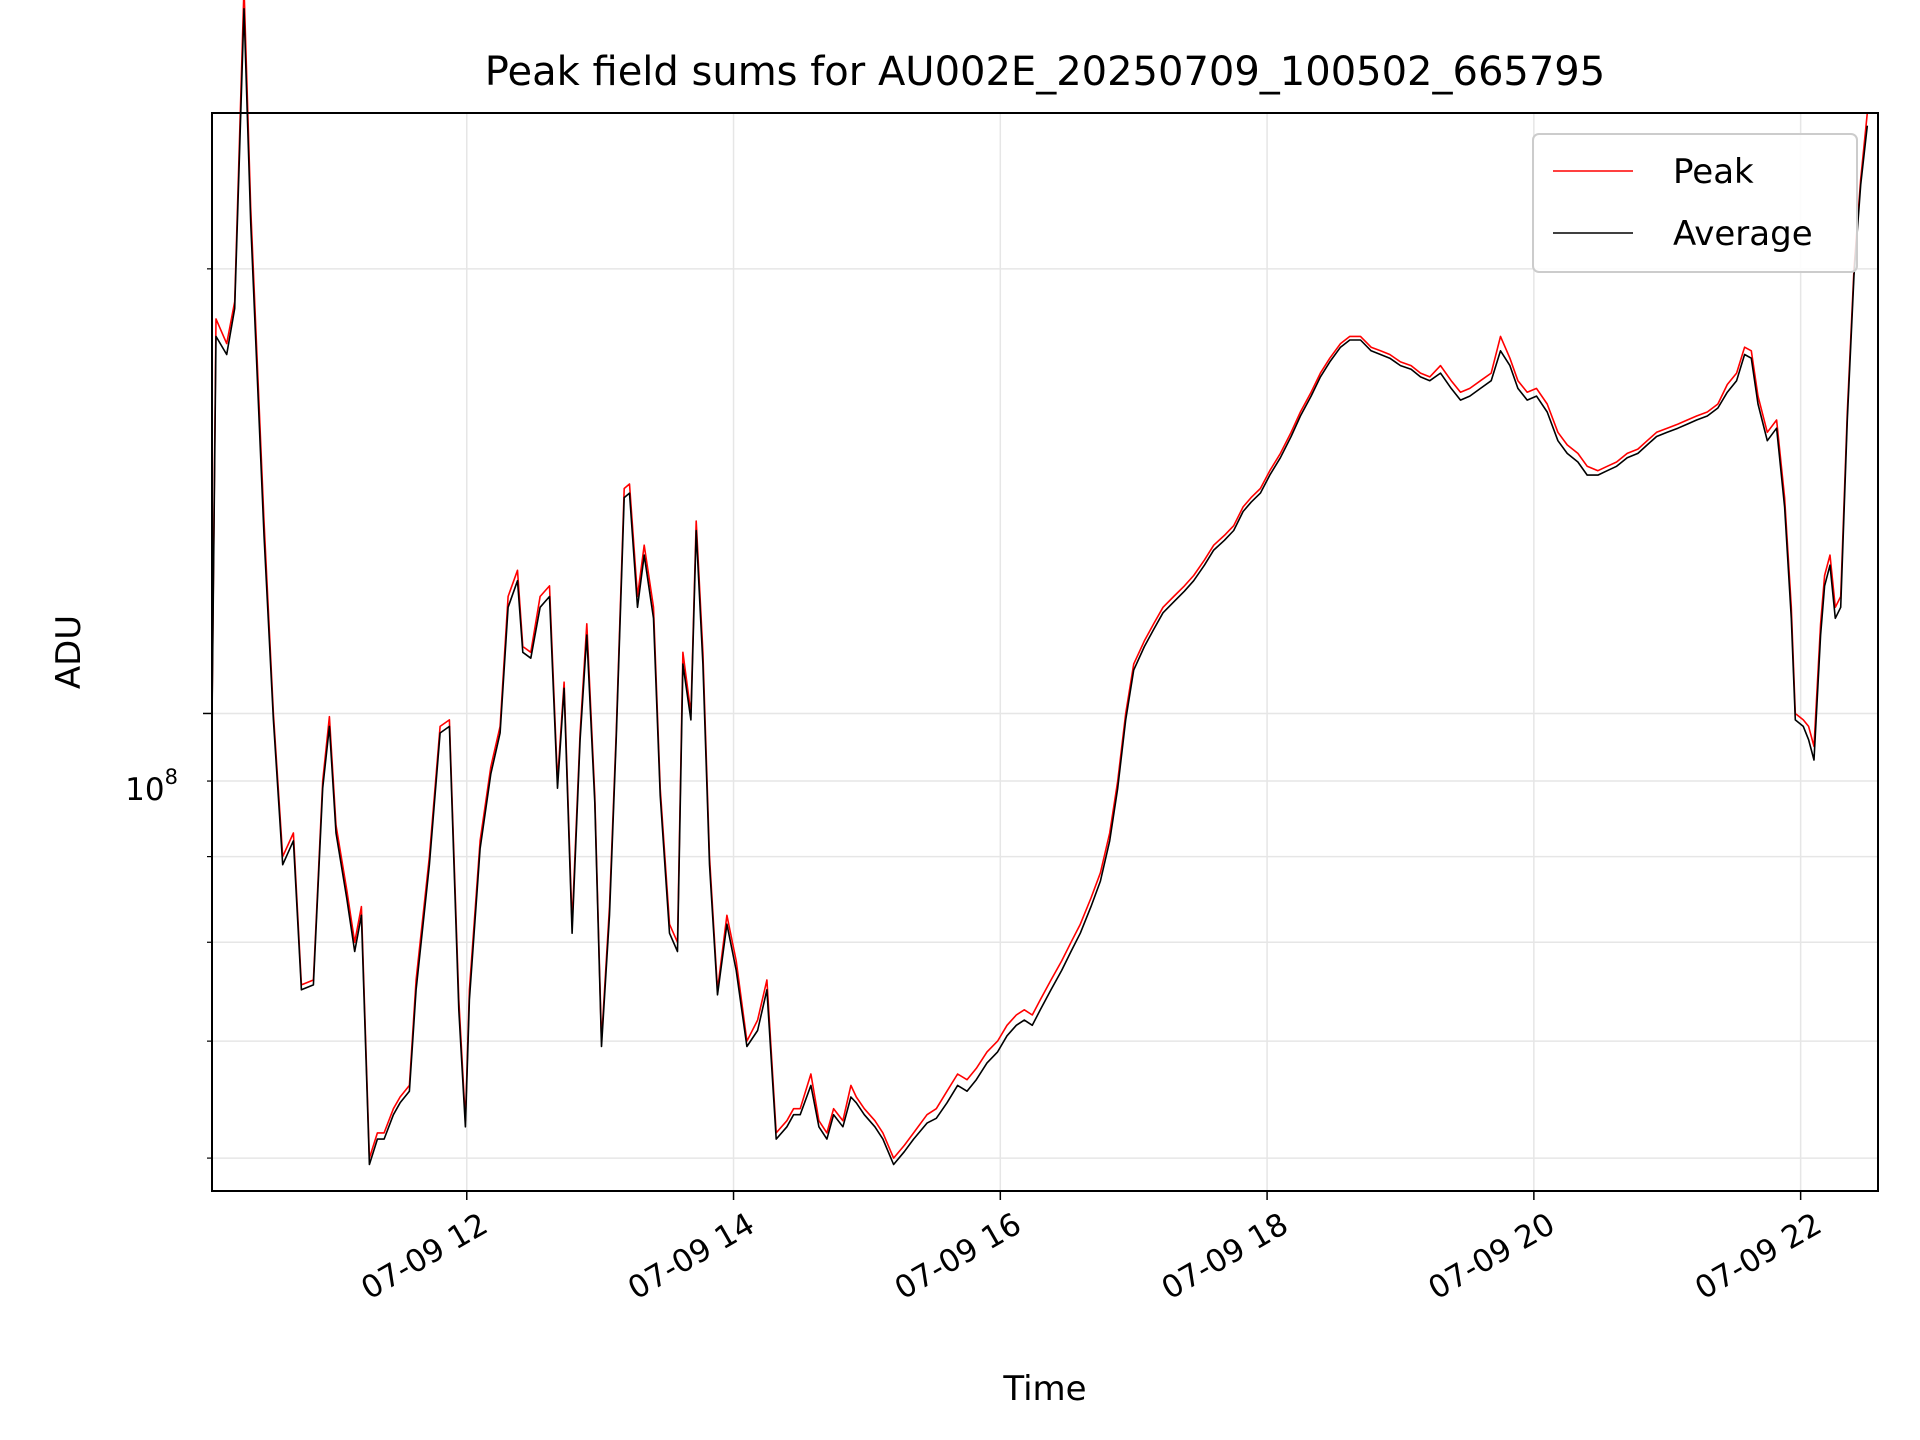 This screenshot has height=1440, width=1920. I want to click on y-tick-label-1e8: 108, so click(151, 786).